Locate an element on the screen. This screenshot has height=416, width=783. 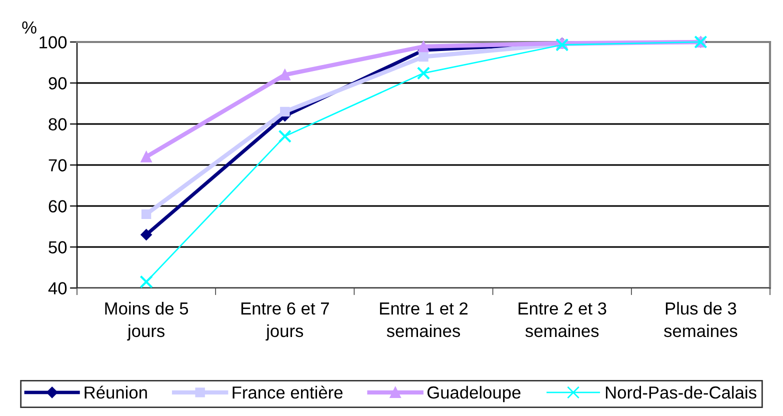
x-tick-label: Entre 6 et 7 jours is located at coordinates (285, 321).